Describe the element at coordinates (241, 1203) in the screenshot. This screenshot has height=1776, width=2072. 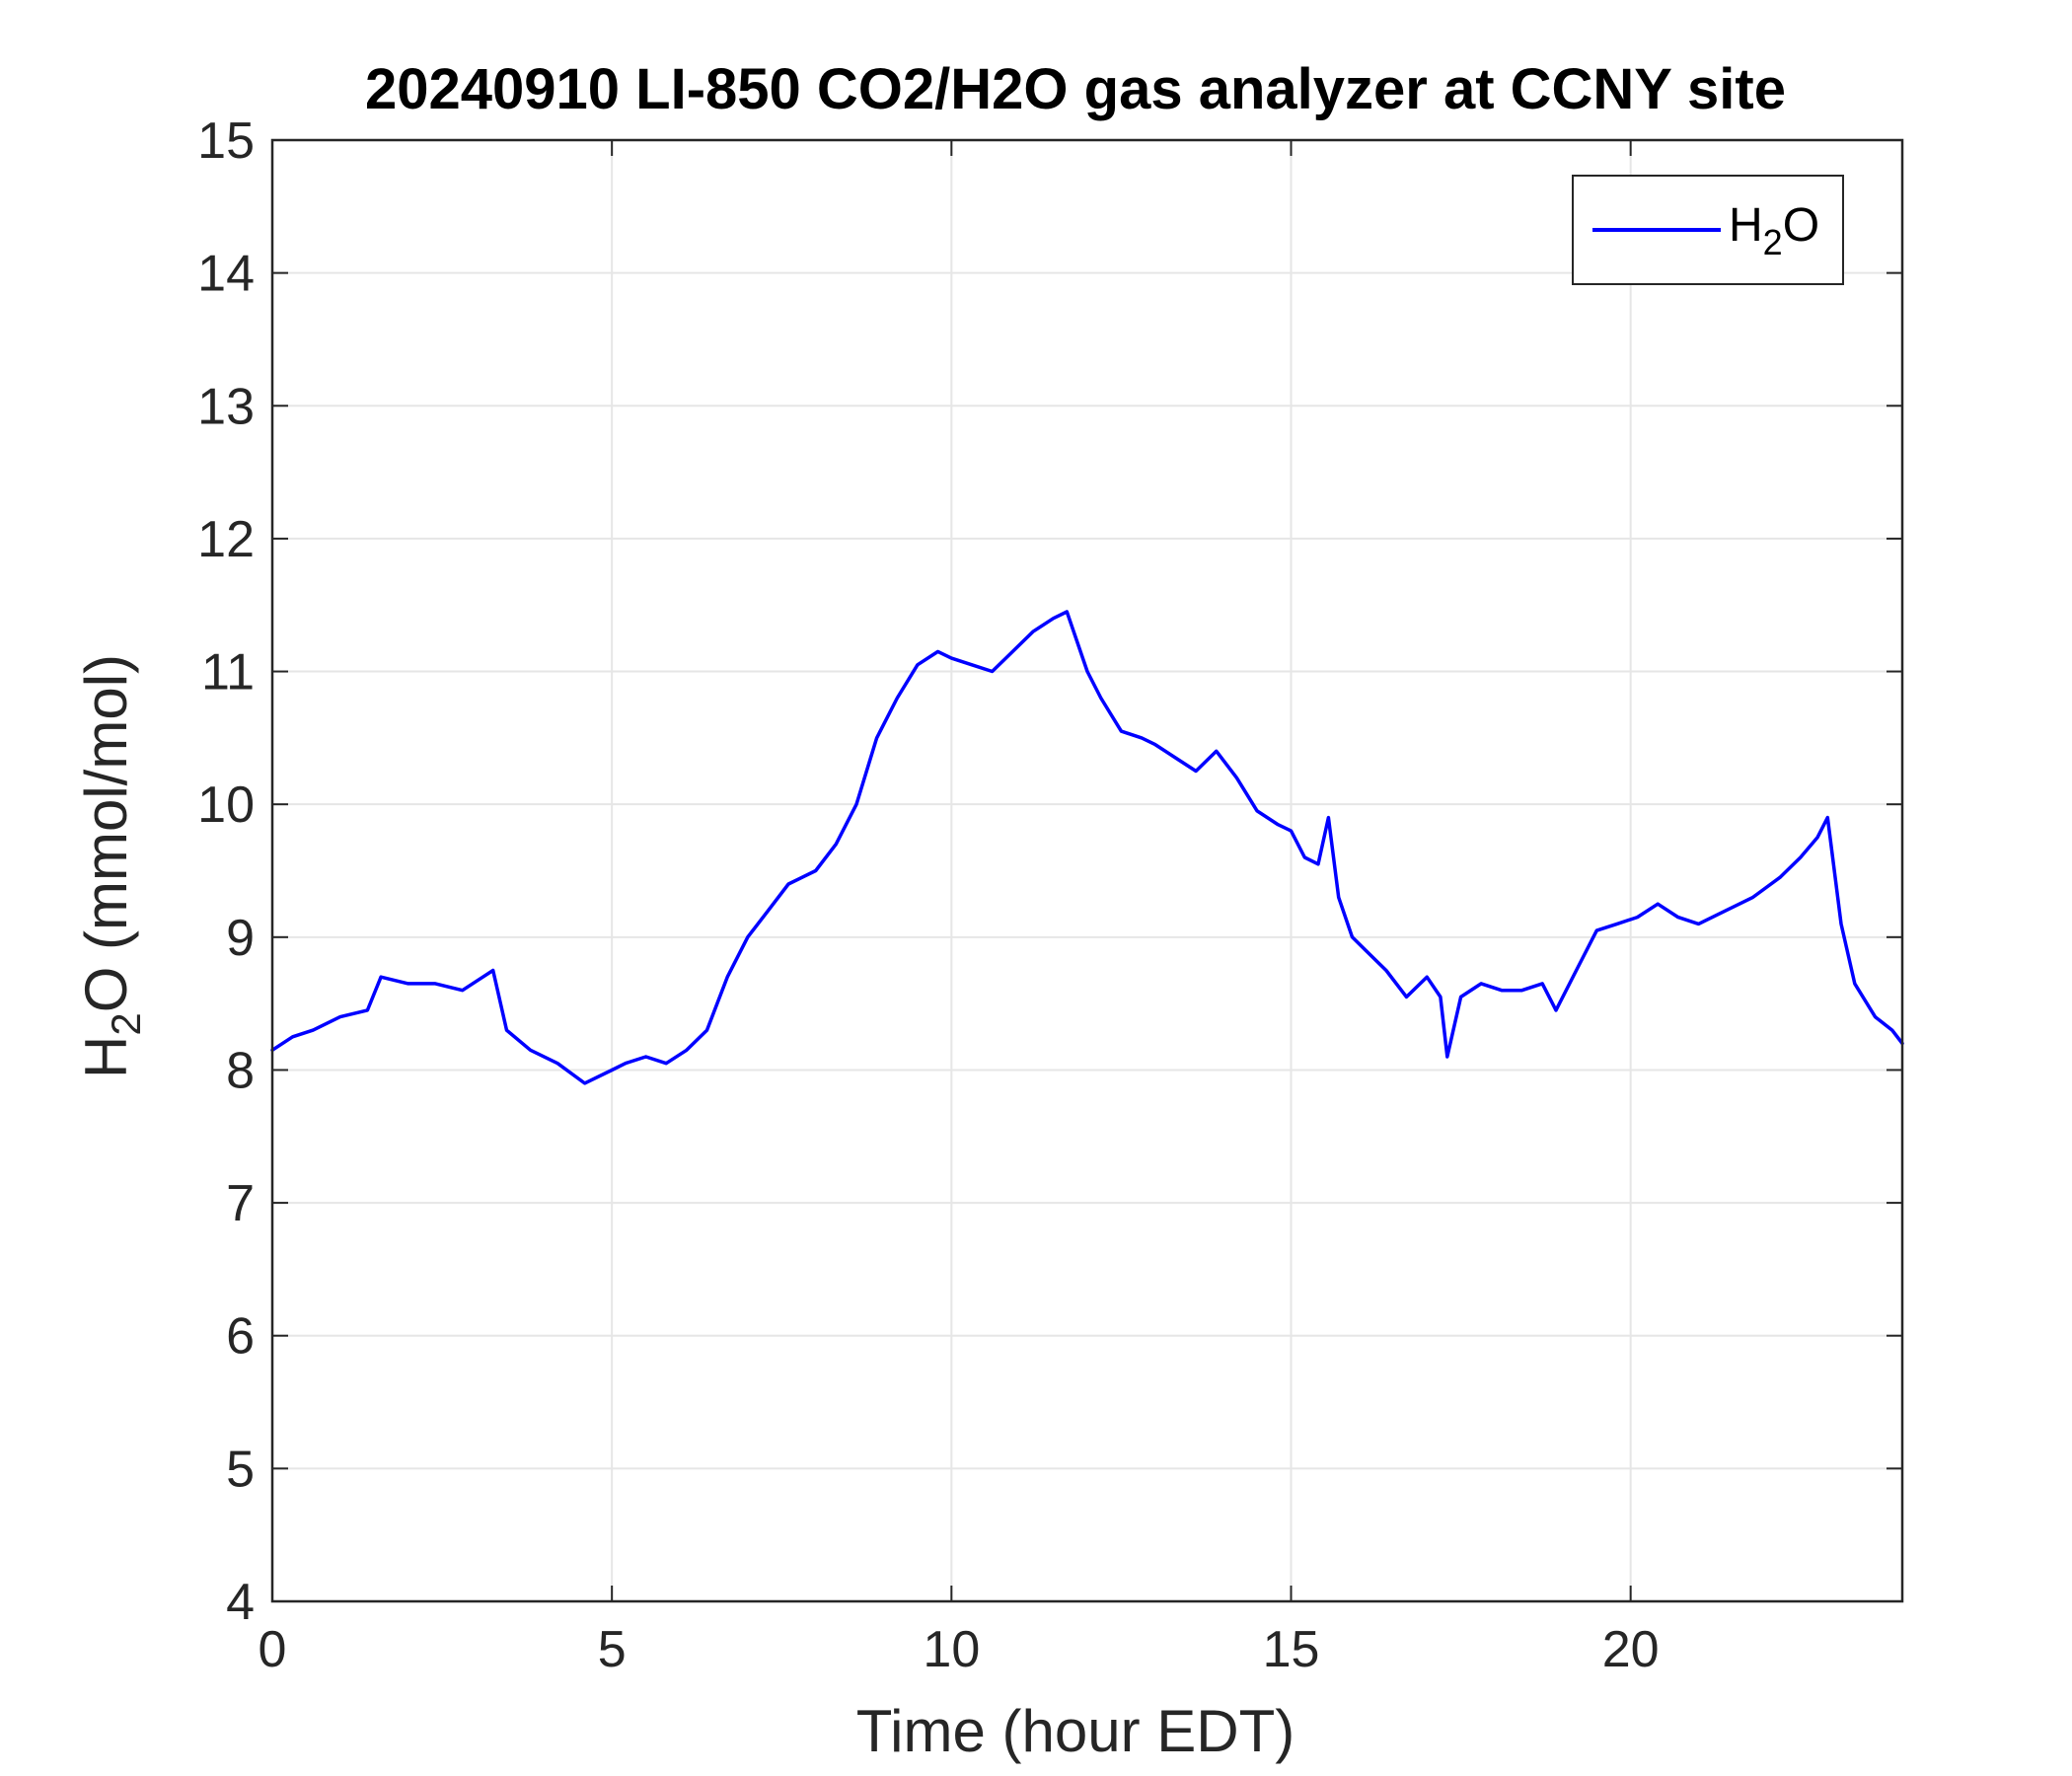
I see `y-tick-label: 7` at that location.